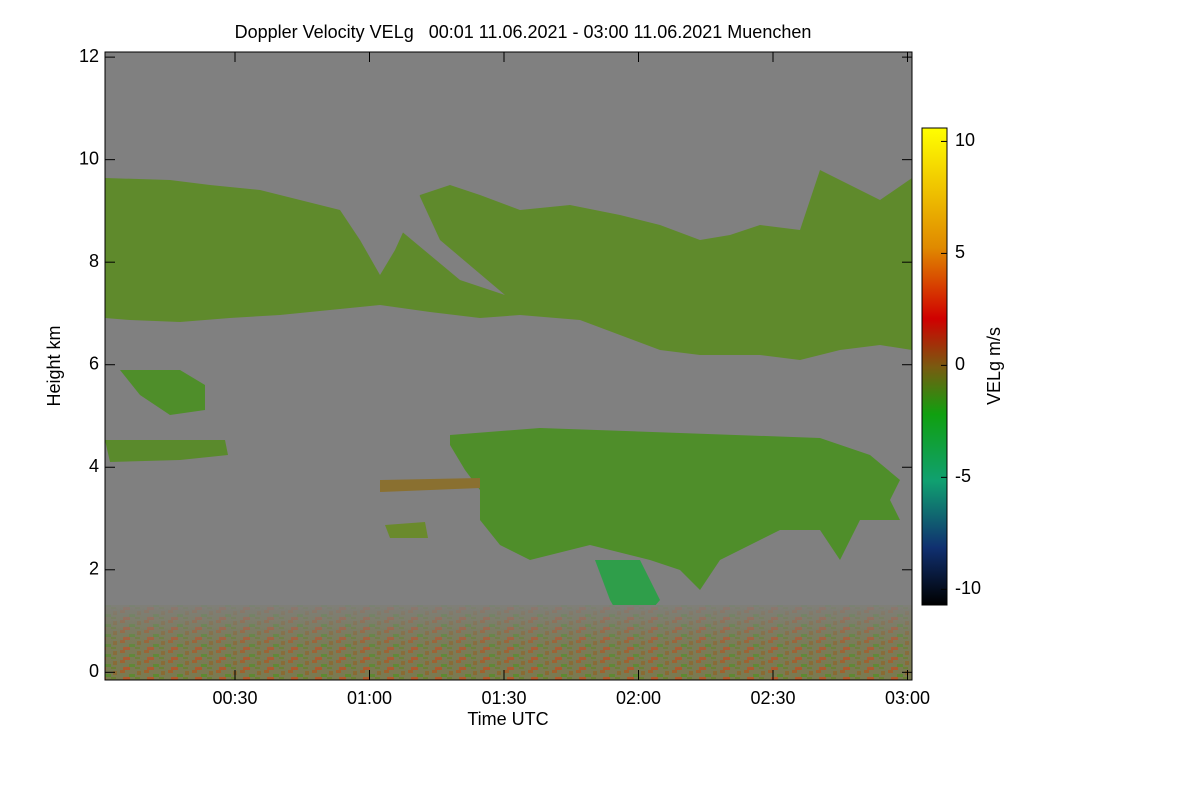 This screenshot has width=1200, height=800. What do you see at coordinates (503, 698) in the screenshot?
I see `x-tick-label: 01:30` at bounding box center [503, 698].